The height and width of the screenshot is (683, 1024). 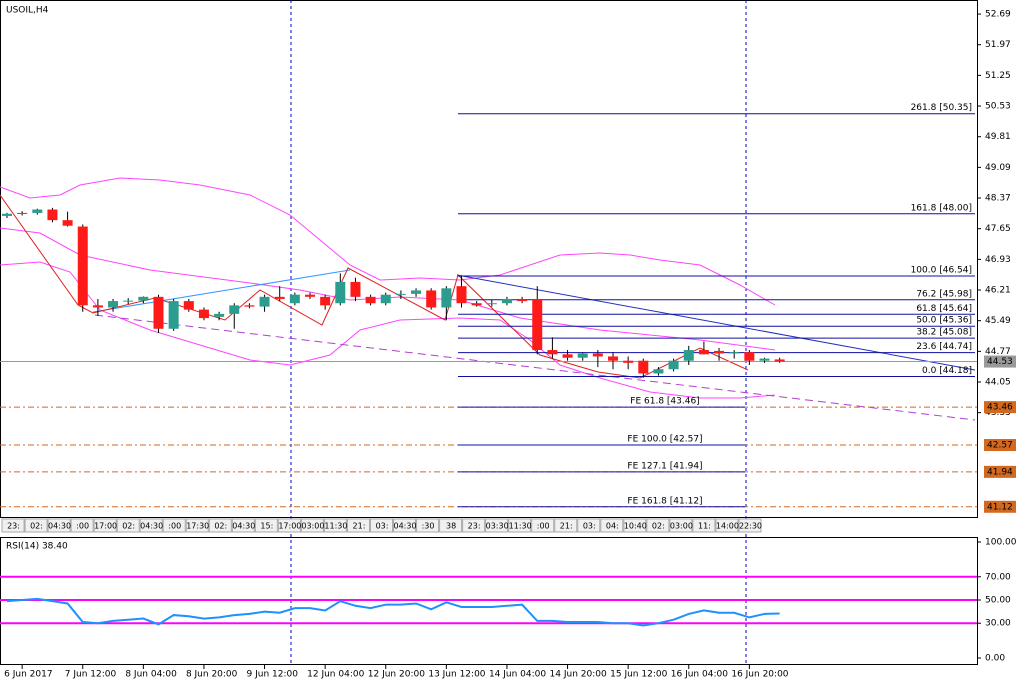 I want to click on fib-label: 23.6 [44.74], so click(x=944, y=347).